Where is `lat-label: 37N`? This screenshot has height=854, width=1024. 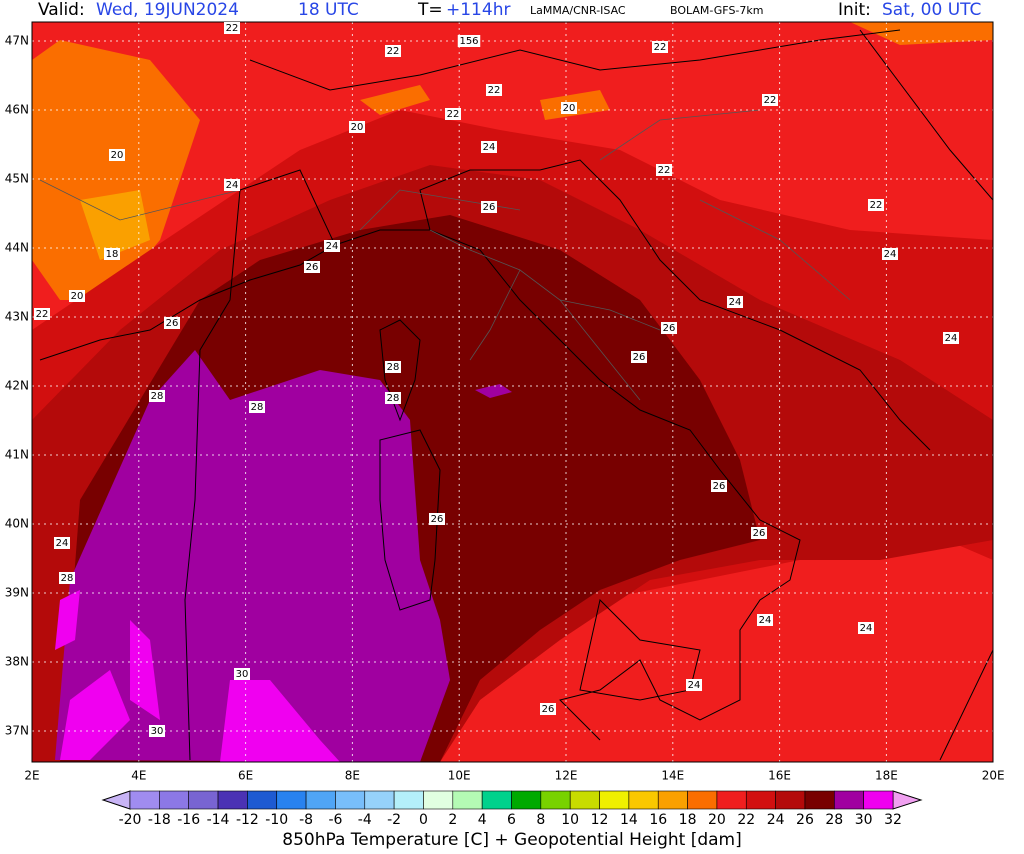
lat-label: 37N is located at coordinates (17, 731).